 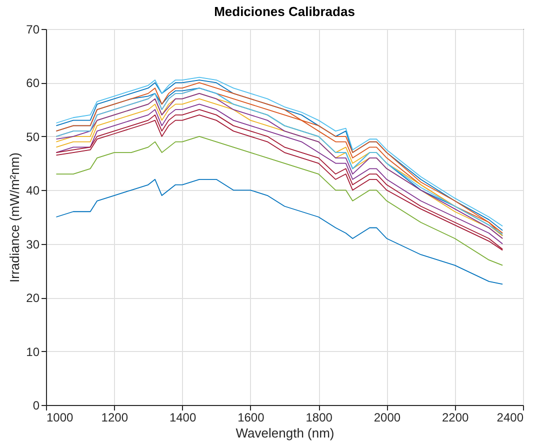 I want to click on x-tick-label: 2400, so click(x=510, y=417).